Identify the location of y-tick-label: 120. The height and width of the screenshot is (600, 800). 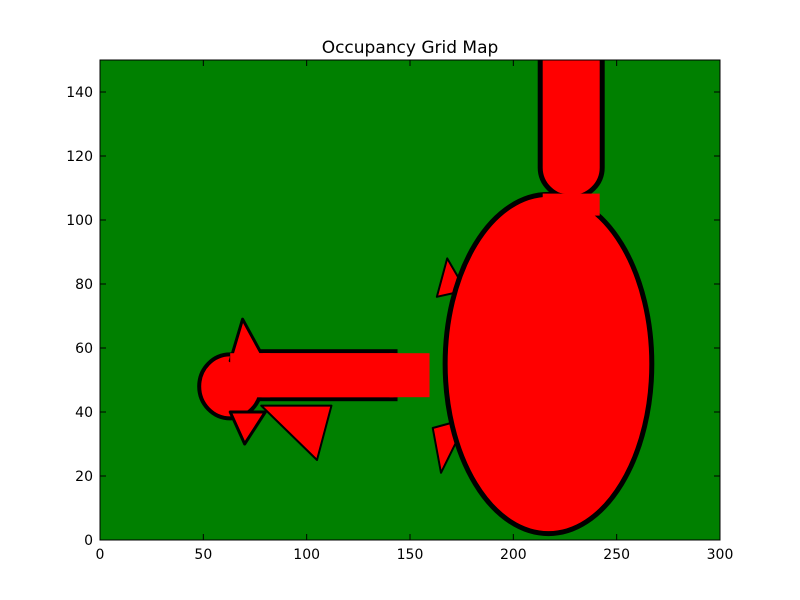
(79, 157).